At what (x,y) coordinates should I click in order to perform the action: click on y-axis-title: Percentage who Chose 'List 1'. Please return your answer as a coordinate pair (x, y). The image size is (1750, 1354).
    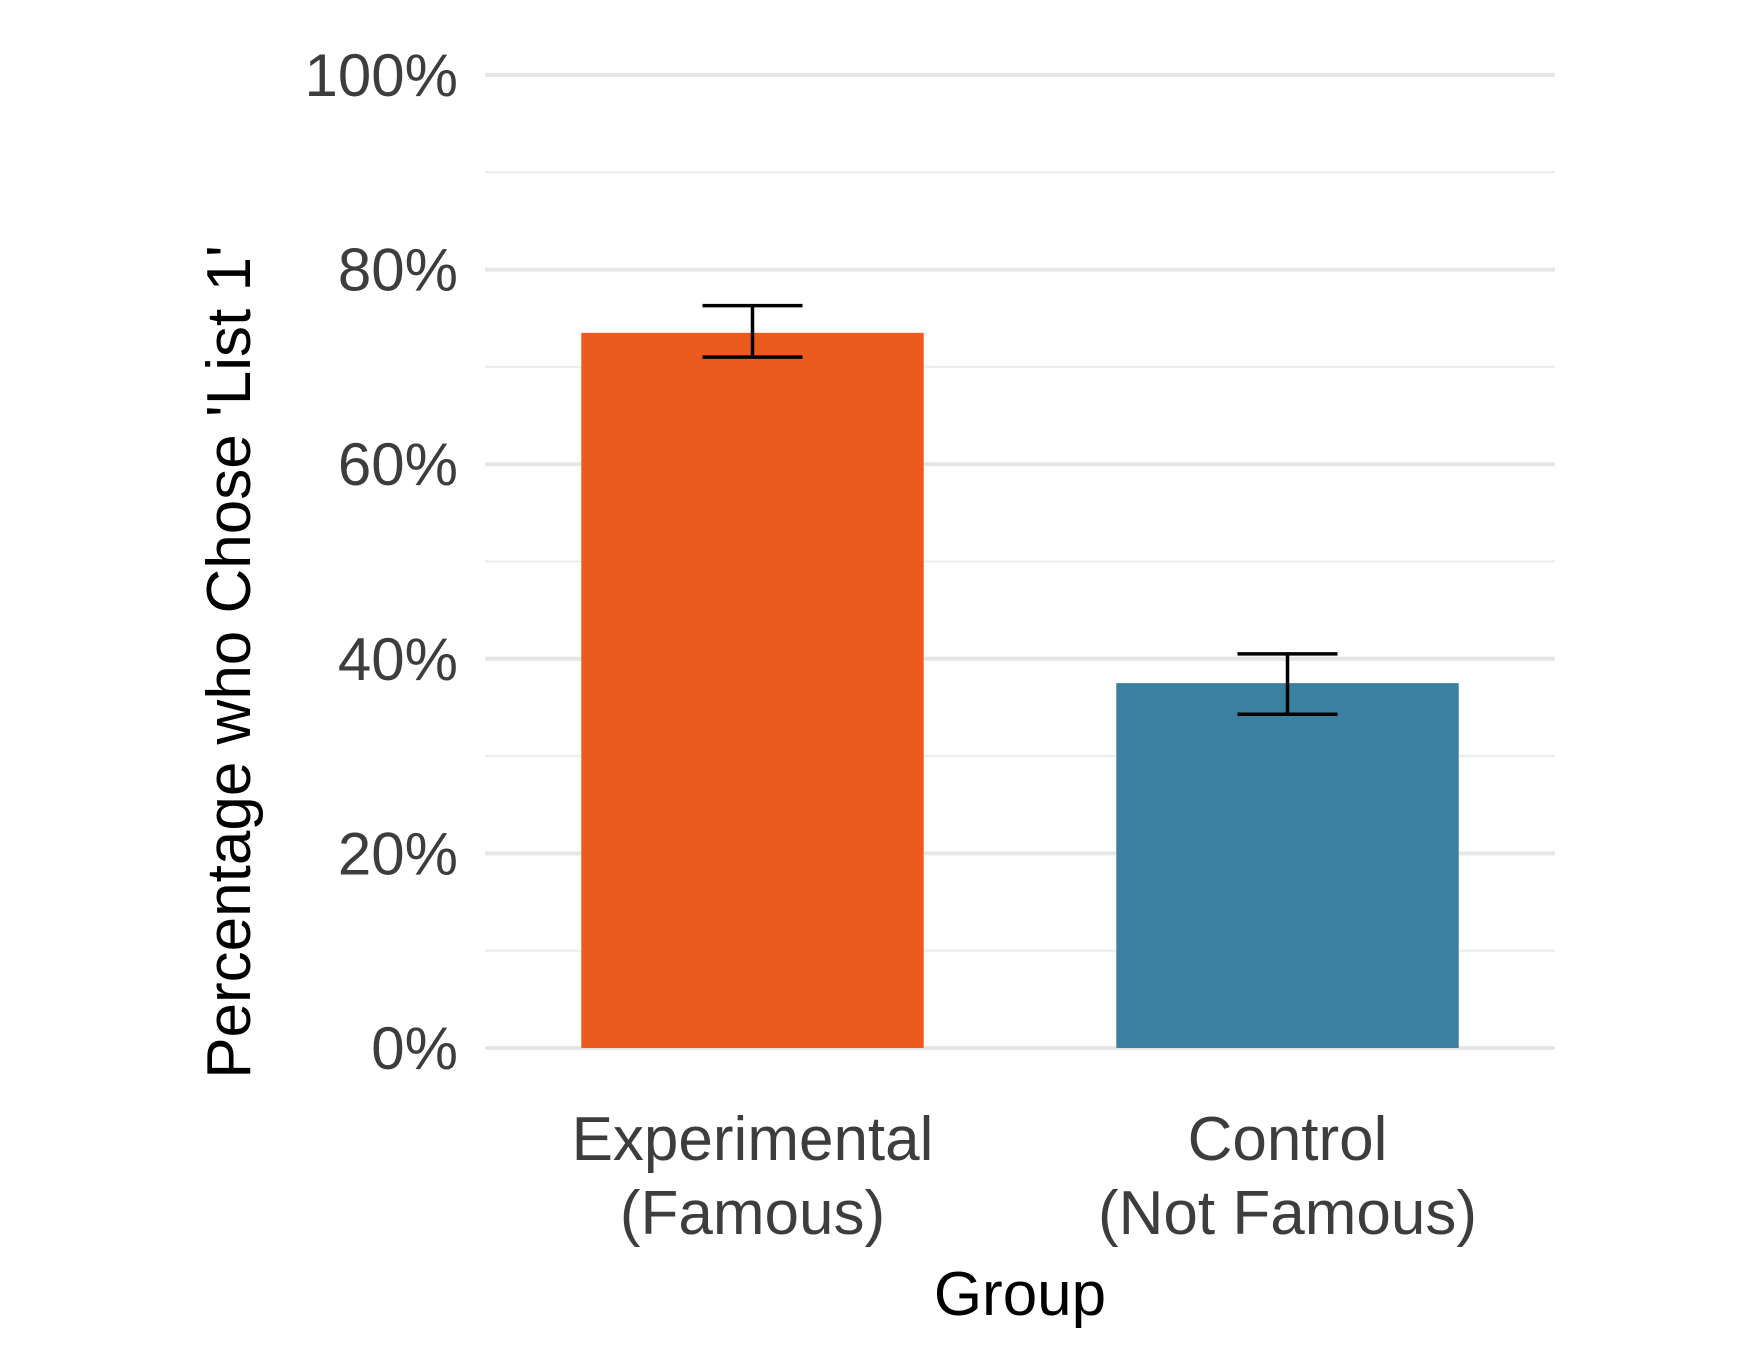
    Looking at the image, I should click on (229, 662).